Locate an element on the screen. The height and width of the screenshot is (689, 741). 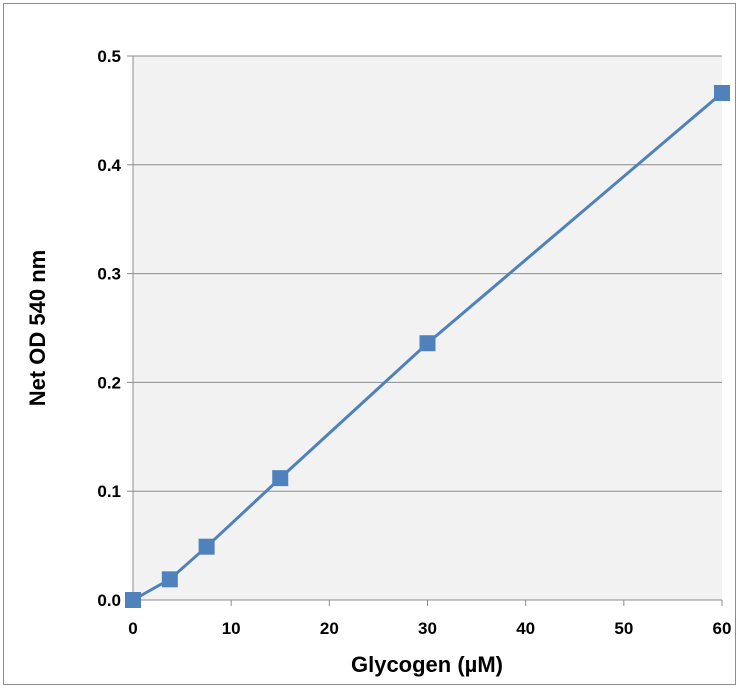
x-tick-label: 40 is located at coordinates (525, 628).